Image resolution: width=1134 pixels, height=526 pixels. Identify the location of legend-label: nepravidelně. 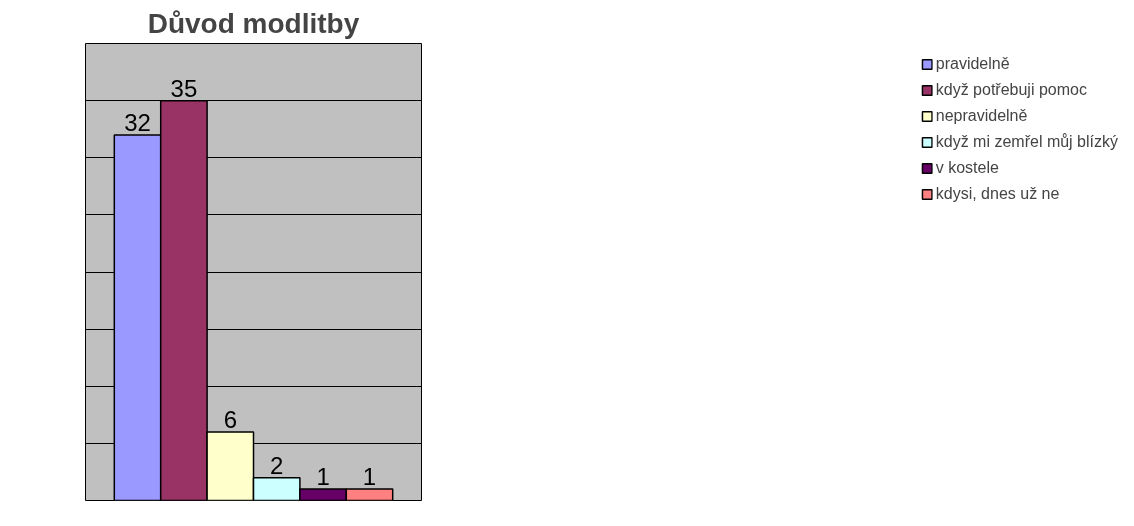
(981, 116).